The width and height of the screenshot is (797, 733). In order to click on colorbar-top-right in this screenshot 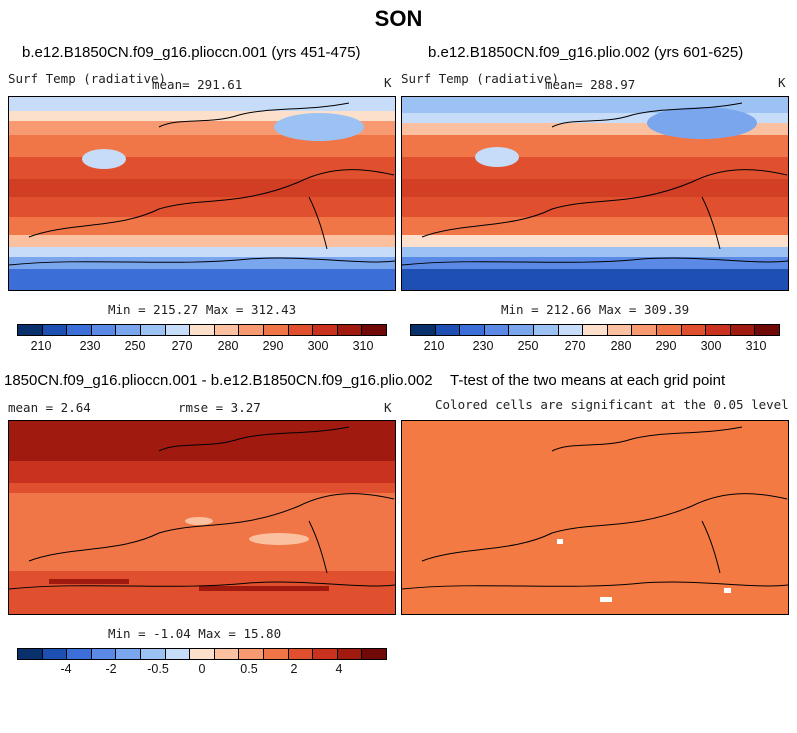, I will do `click(595, 330)`.